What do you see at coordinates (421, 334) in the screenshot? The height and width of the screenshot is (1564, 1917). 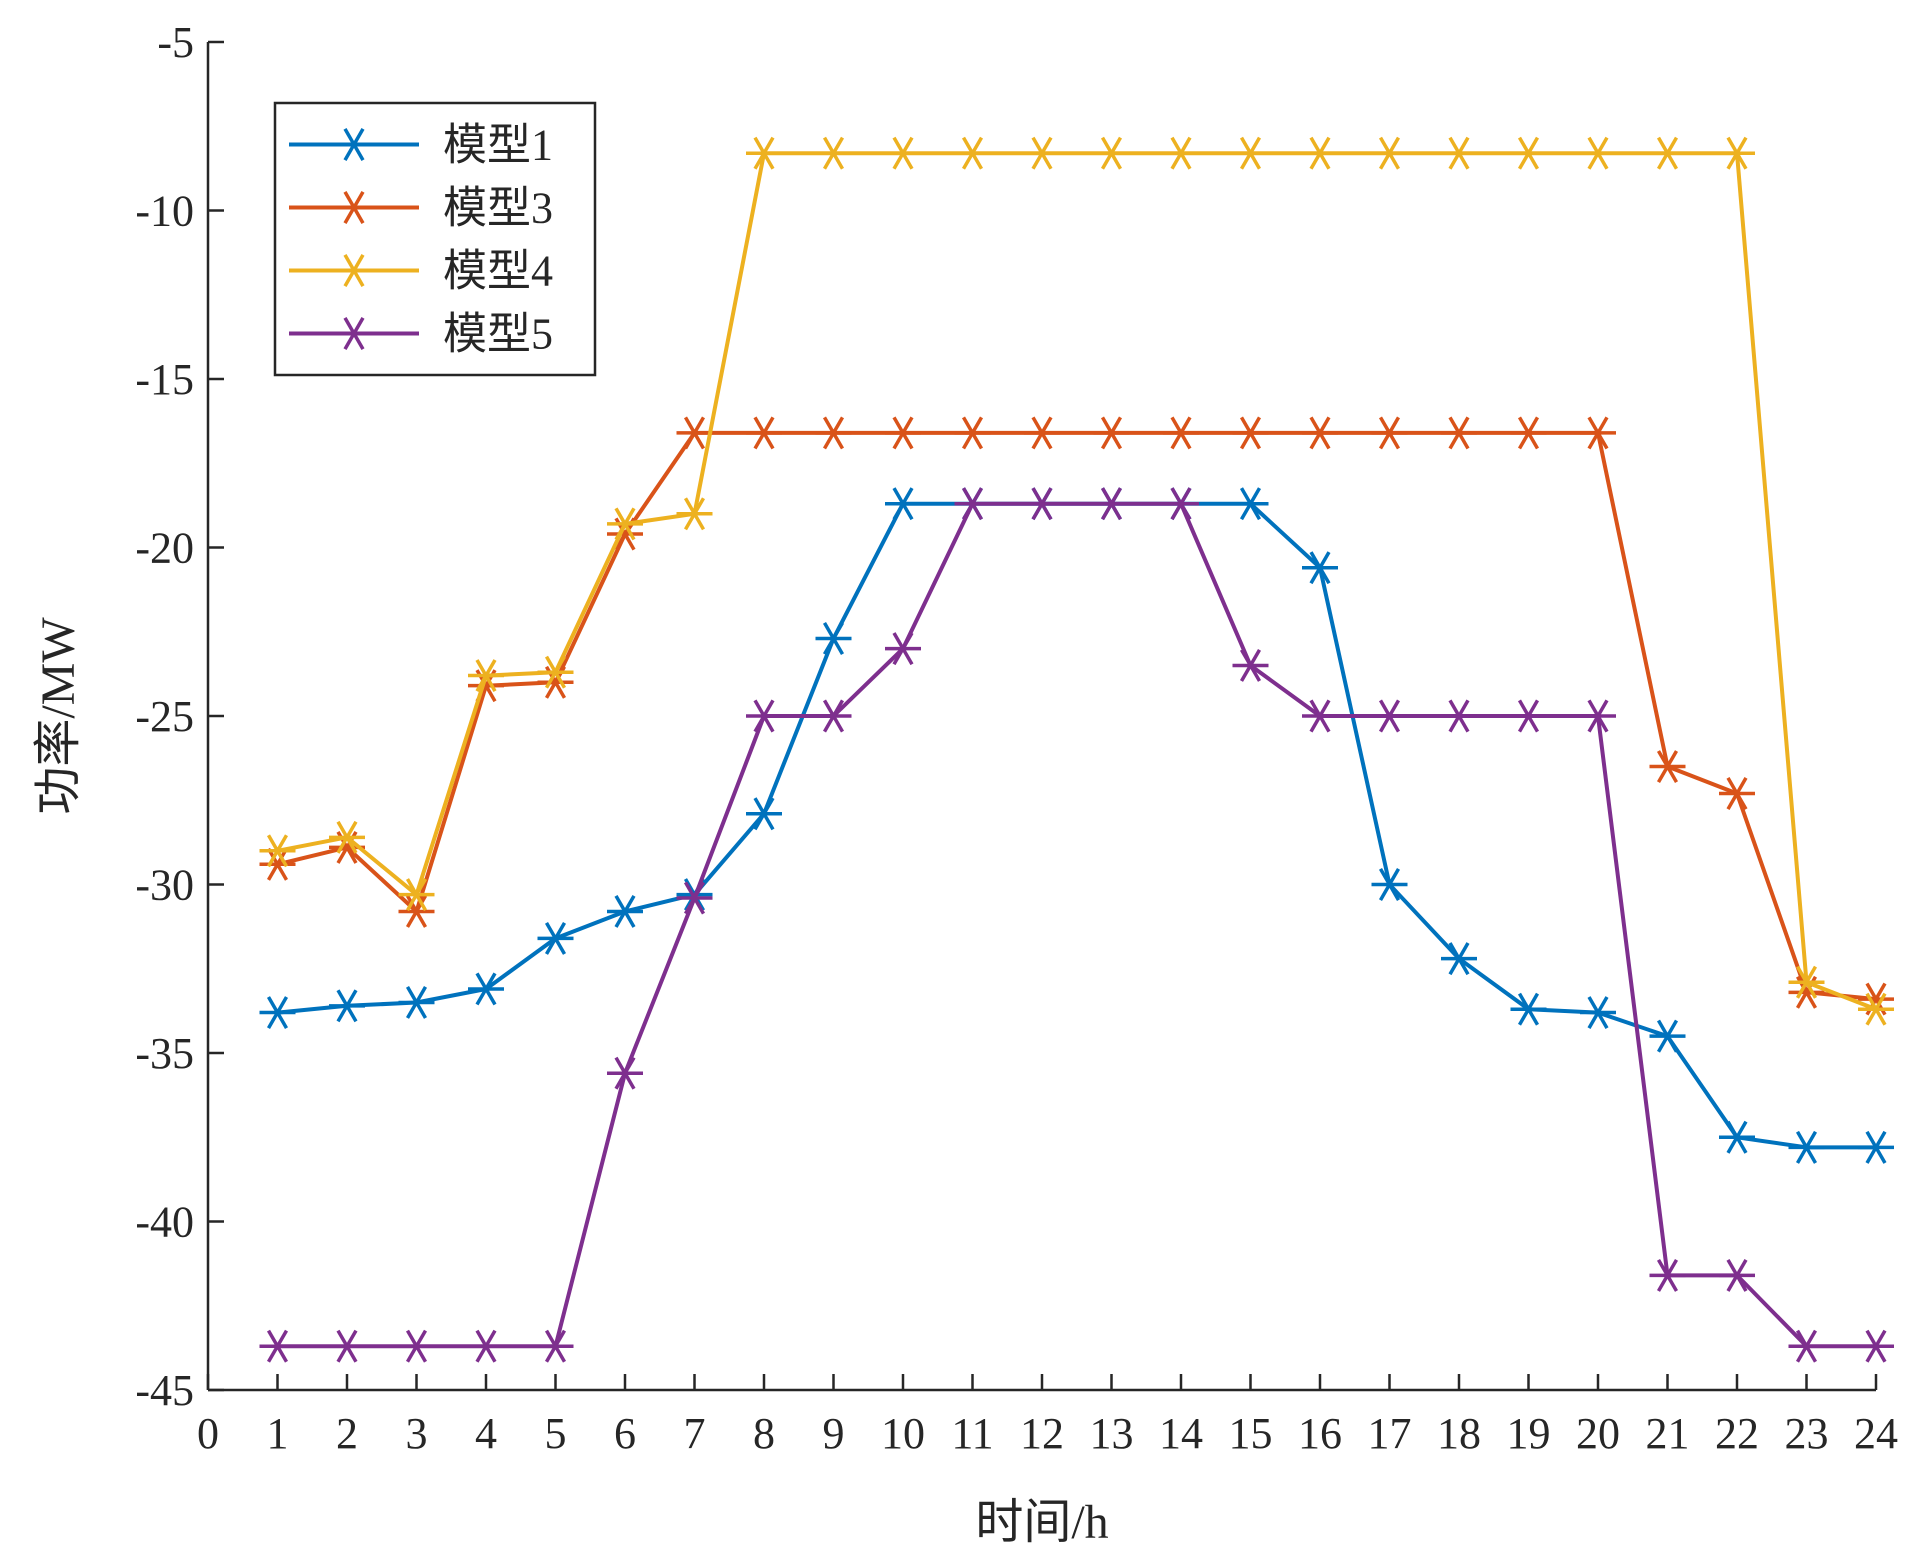 I see `legend-item: 模型5` at bounding box center [421, 334].